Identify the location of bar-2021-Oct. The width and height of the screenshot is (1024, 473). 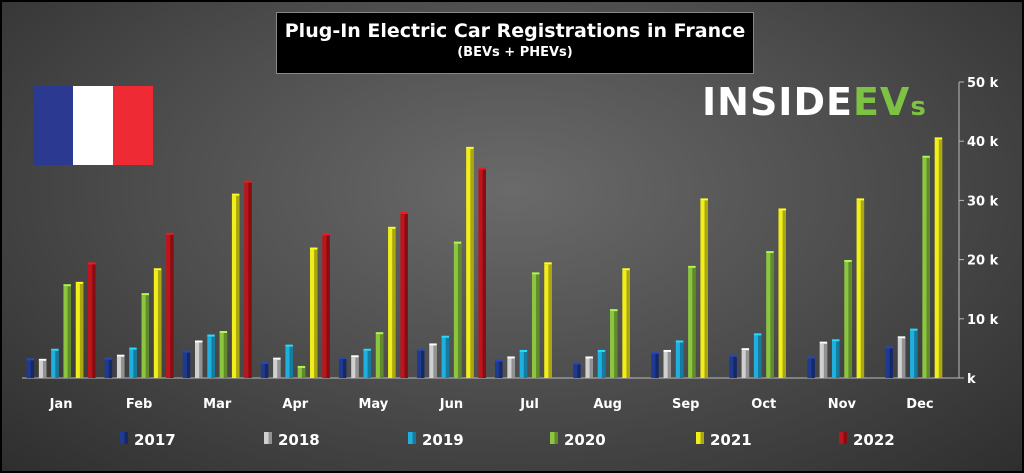
(782, 294).